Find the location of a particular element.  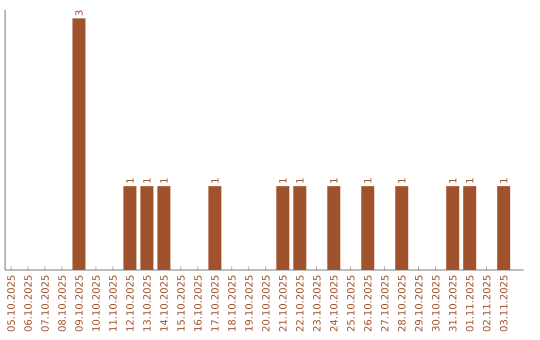

x-tick-label: 15.10.2025 is located at coordinates (181, 303).